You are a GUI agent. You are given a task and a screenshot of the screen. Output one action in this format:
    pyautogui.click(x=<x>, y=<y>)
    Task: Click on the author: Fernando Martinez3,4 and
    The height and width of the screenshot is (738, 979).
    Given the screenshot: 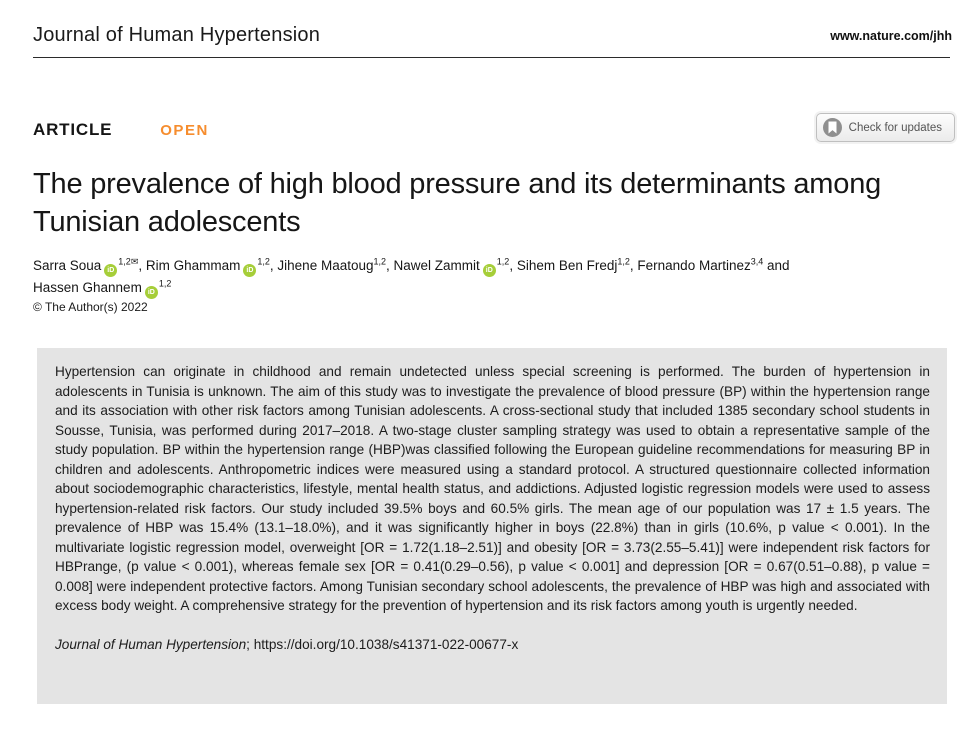 What is the action you would take?
    pyautogui.click(x=713, y=264)
    